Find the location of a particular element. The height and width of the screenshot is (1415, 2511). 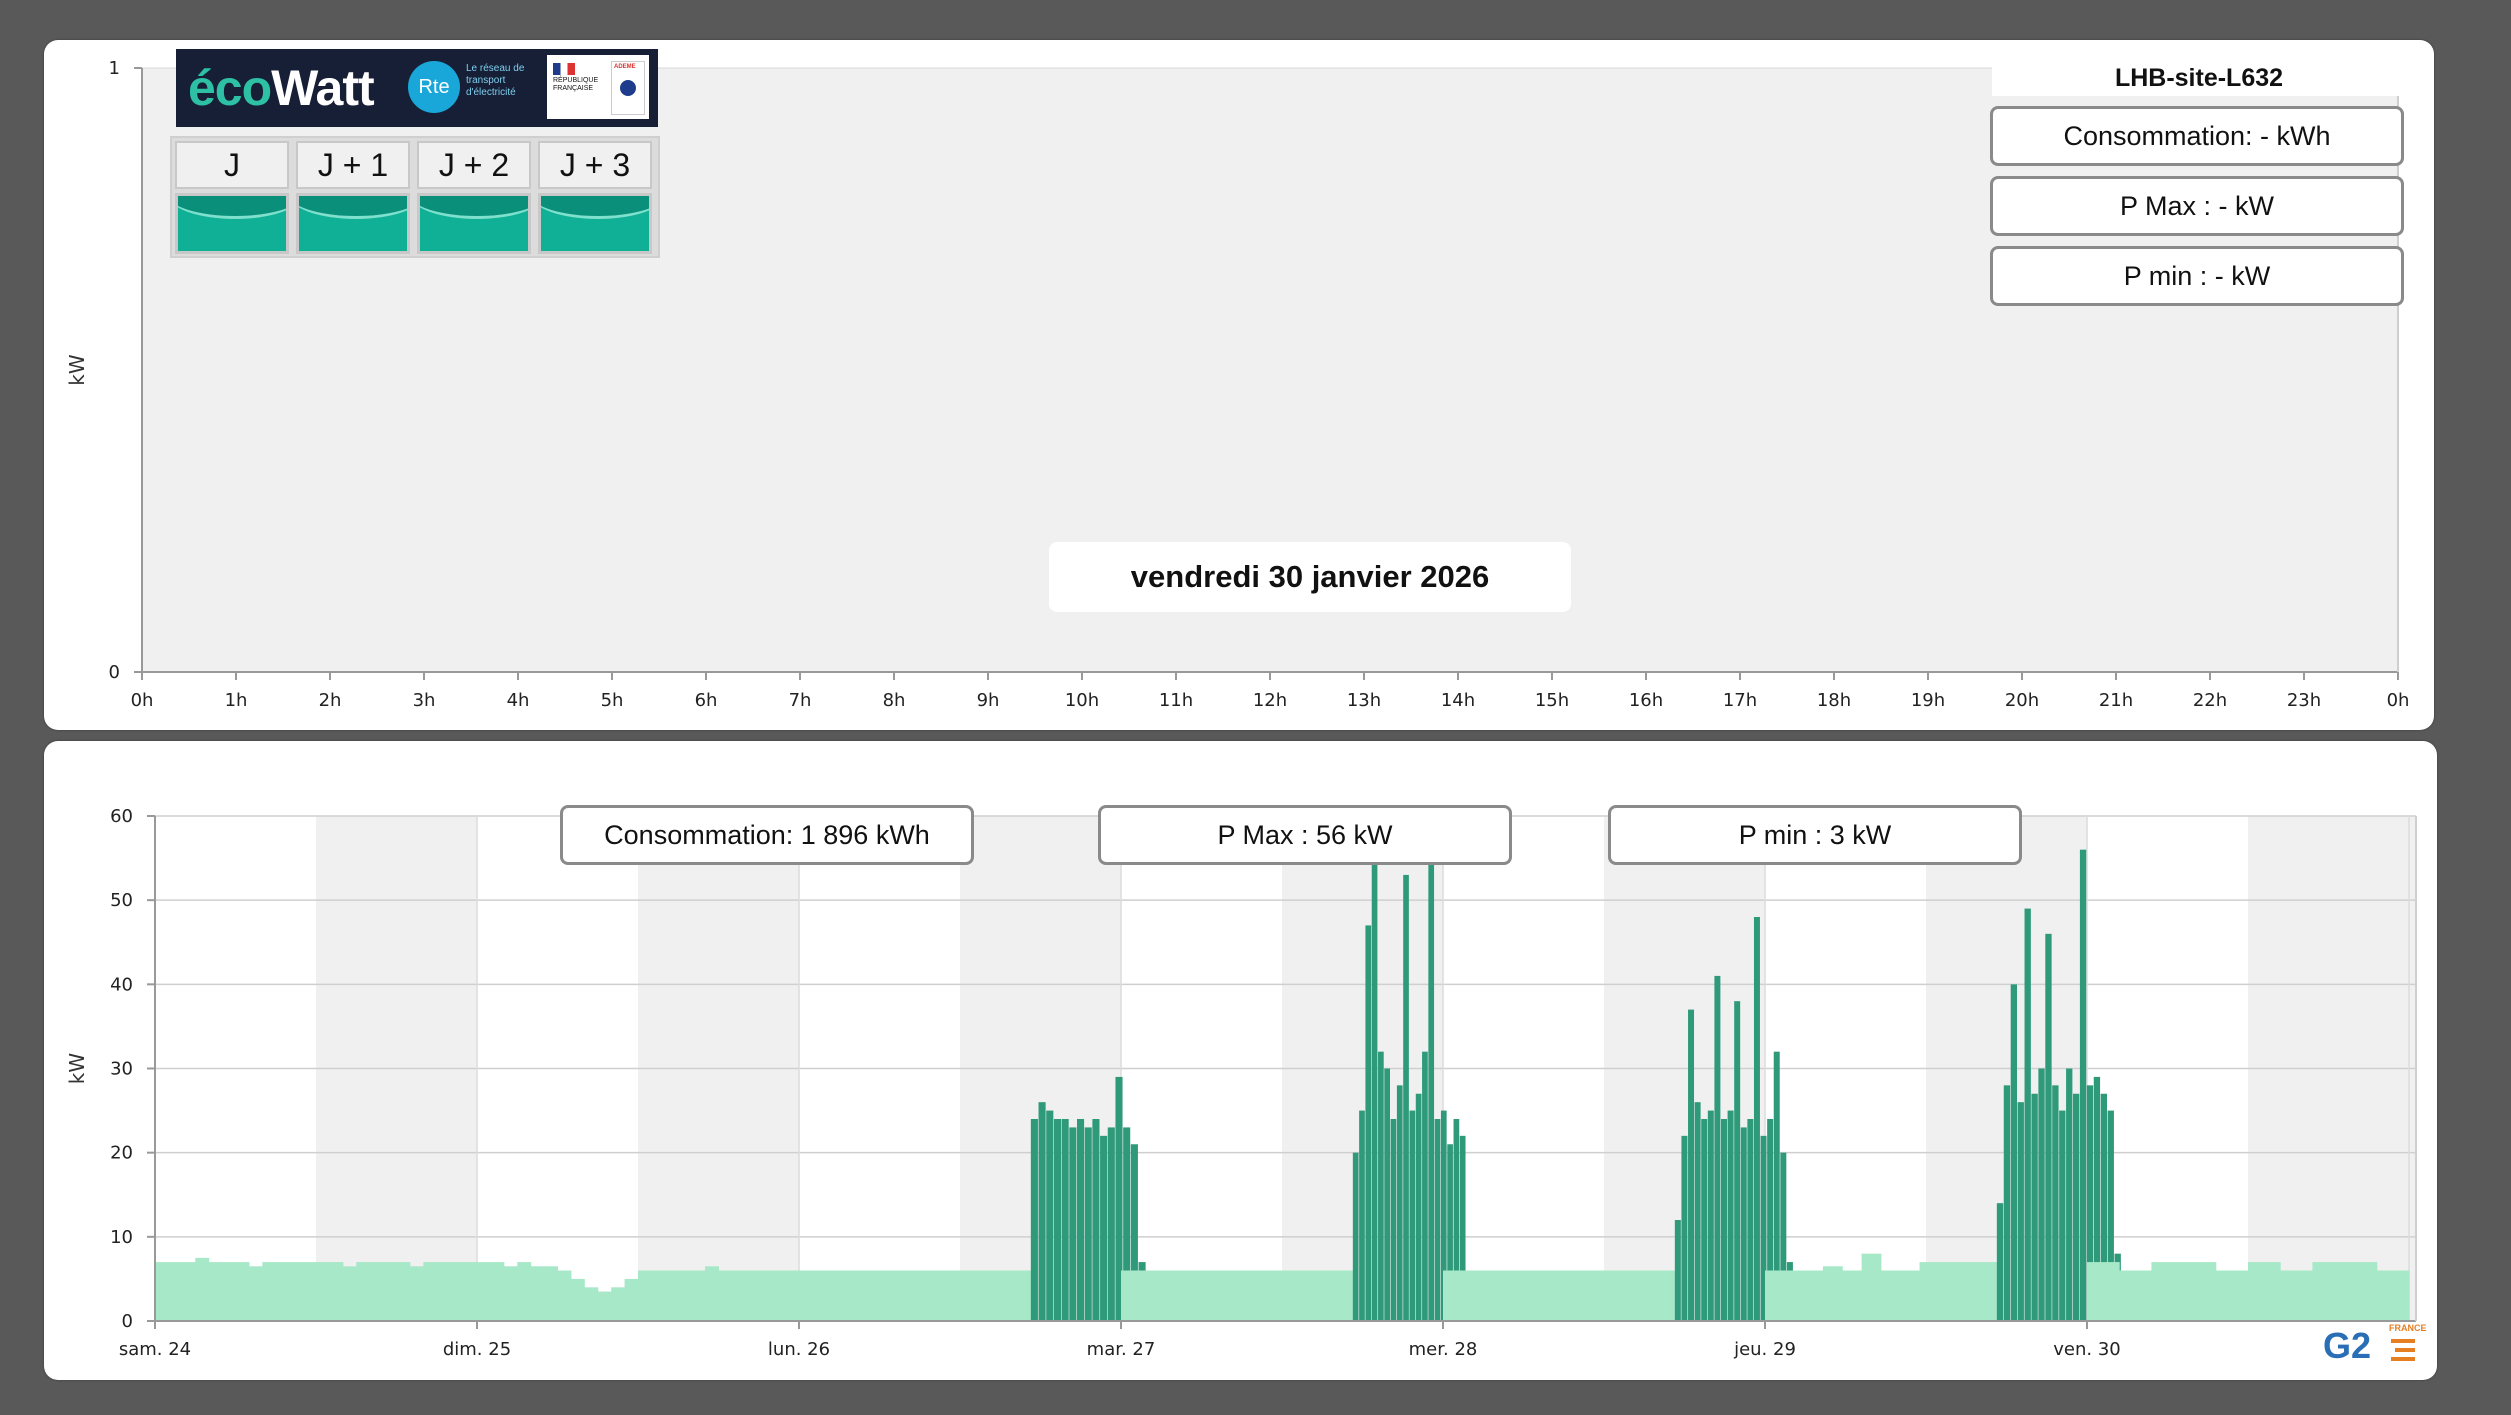

x-tick-label: 2h is located at coordinates (330, 700).